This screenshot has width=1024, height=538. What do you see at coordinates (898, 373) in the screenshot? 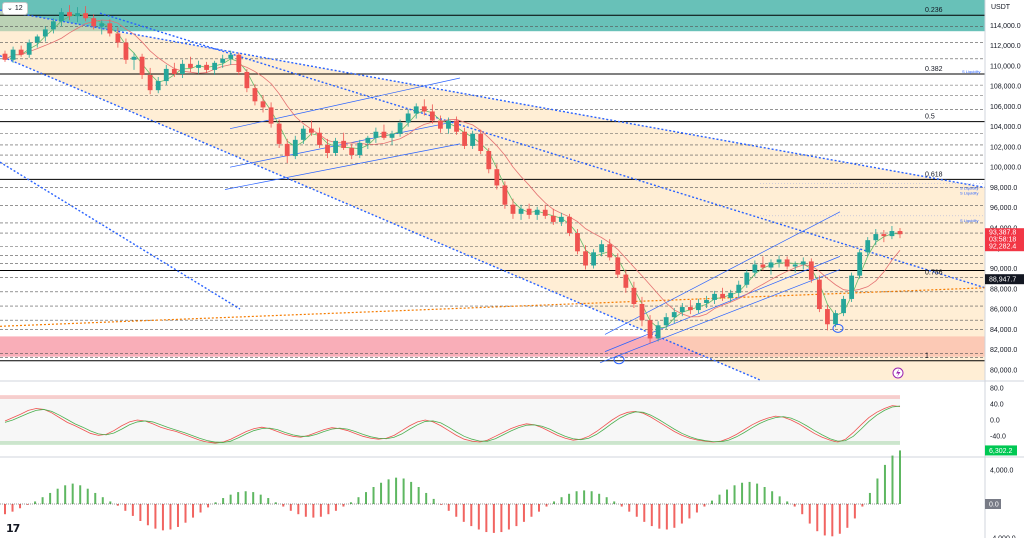
I see `flash-icon` at bounding box center [898, 373].